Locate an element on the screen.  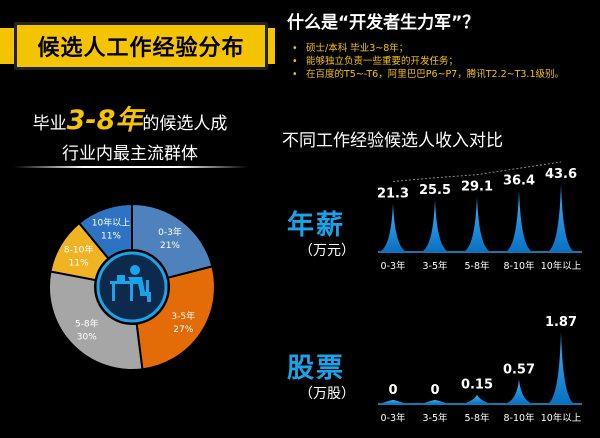
spike-value-label: 0.57 is located at coordinates (519, 369).